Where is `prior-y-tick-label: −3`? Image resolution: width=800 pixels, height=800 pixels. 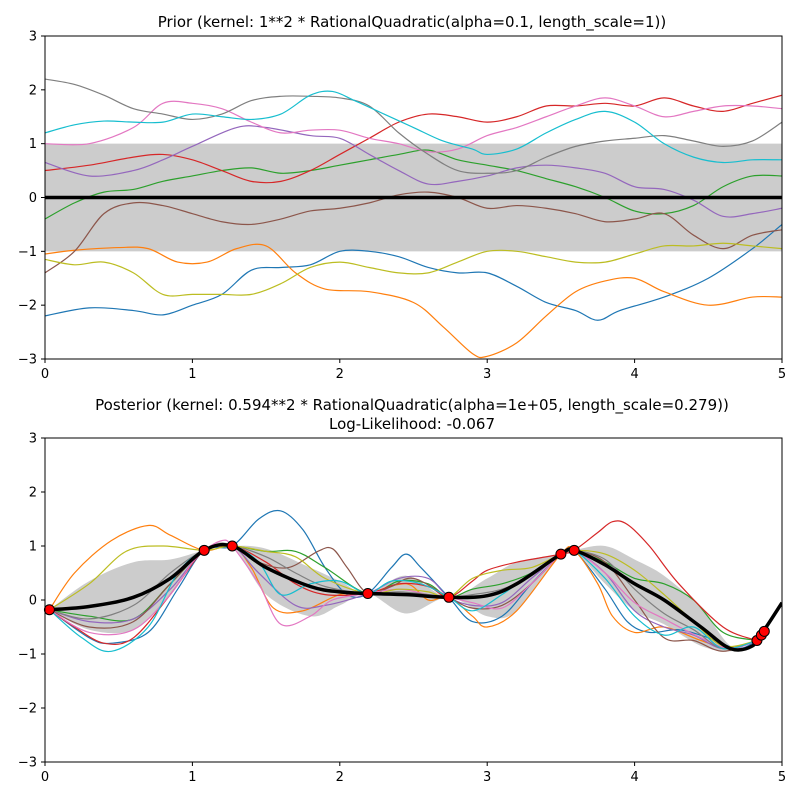
prior-y-tick-label: −3 is located at coordinates (27, 360).